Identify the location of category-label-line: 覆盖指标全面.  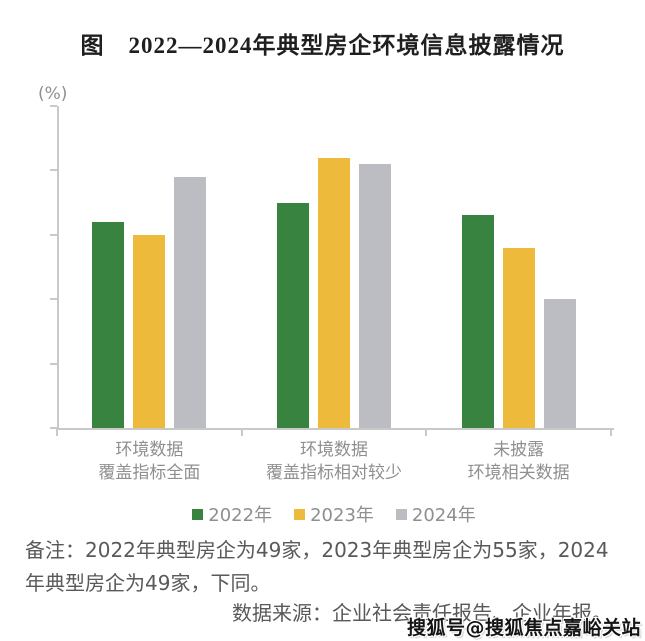
(149, 473).